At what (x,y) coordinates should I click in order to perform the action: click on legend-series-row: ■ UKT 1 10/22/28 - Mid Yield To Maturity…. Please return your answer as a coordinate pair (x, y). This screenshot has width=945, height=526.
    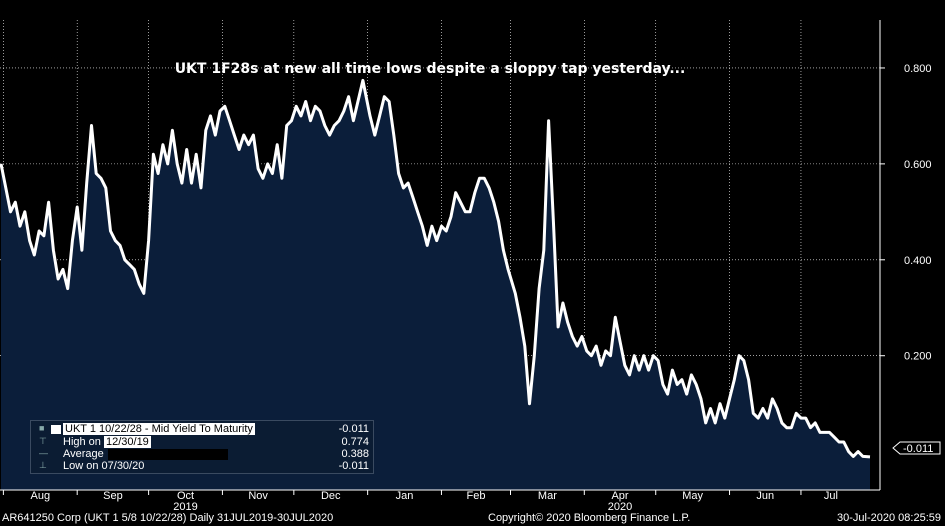
    Looking at the image, I should click on (202, 429).